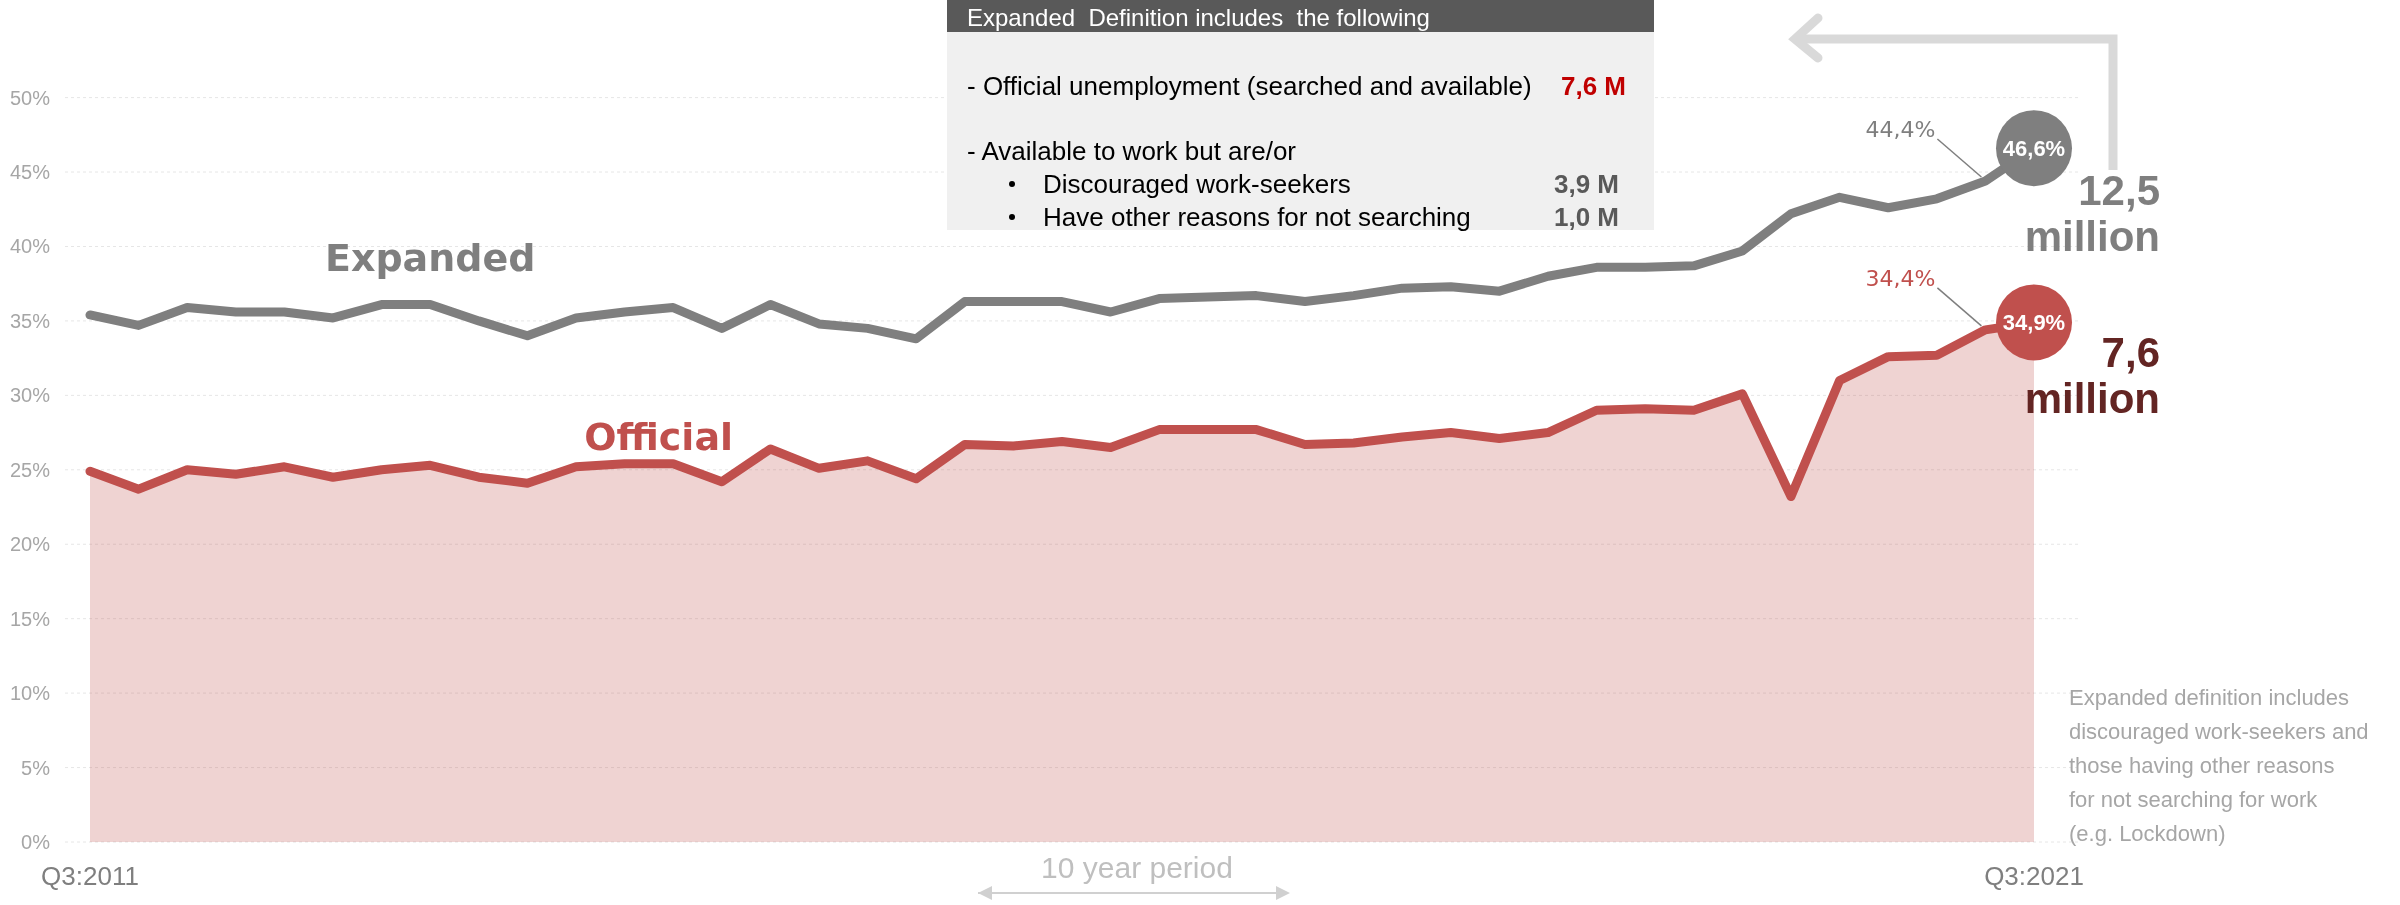  What do you see at coordinates (30, 172) in the screenshot?
I see `y-tick-label: 45%` at bounding box center [30, 172].